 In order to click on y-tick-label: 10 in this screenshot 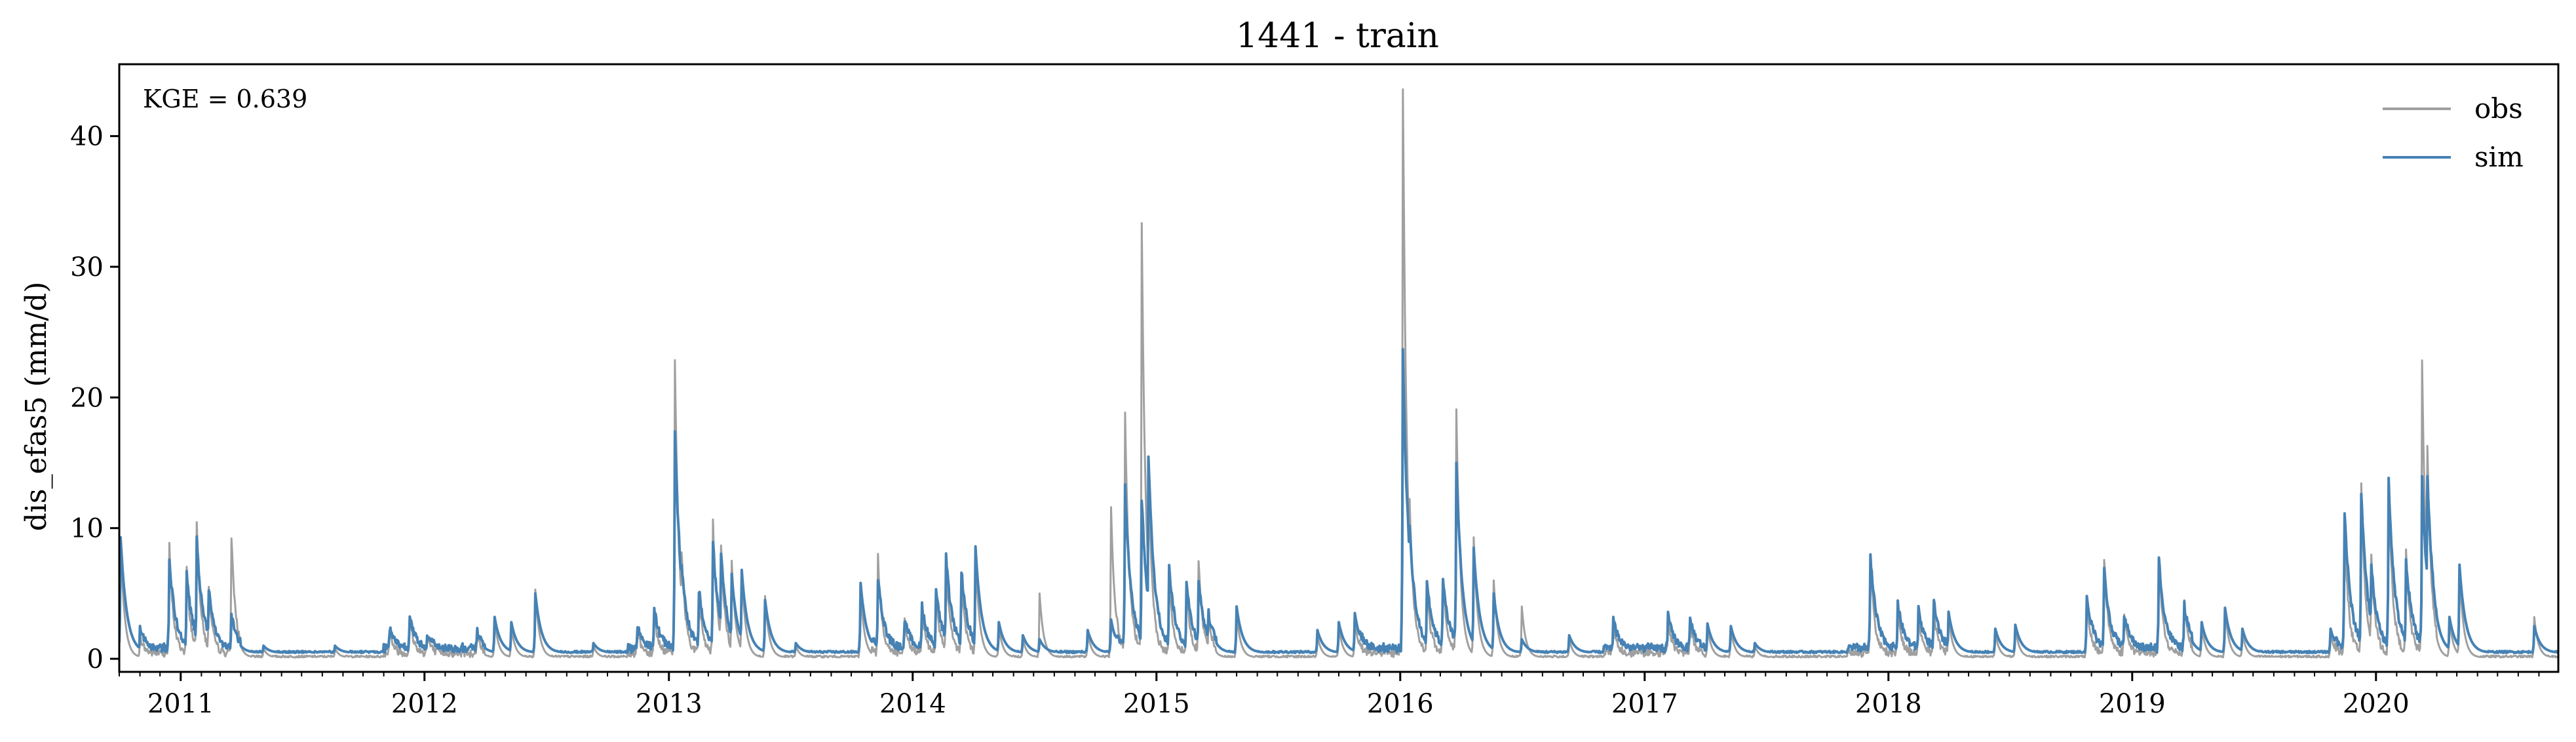, I will do `click(87, 529)`.